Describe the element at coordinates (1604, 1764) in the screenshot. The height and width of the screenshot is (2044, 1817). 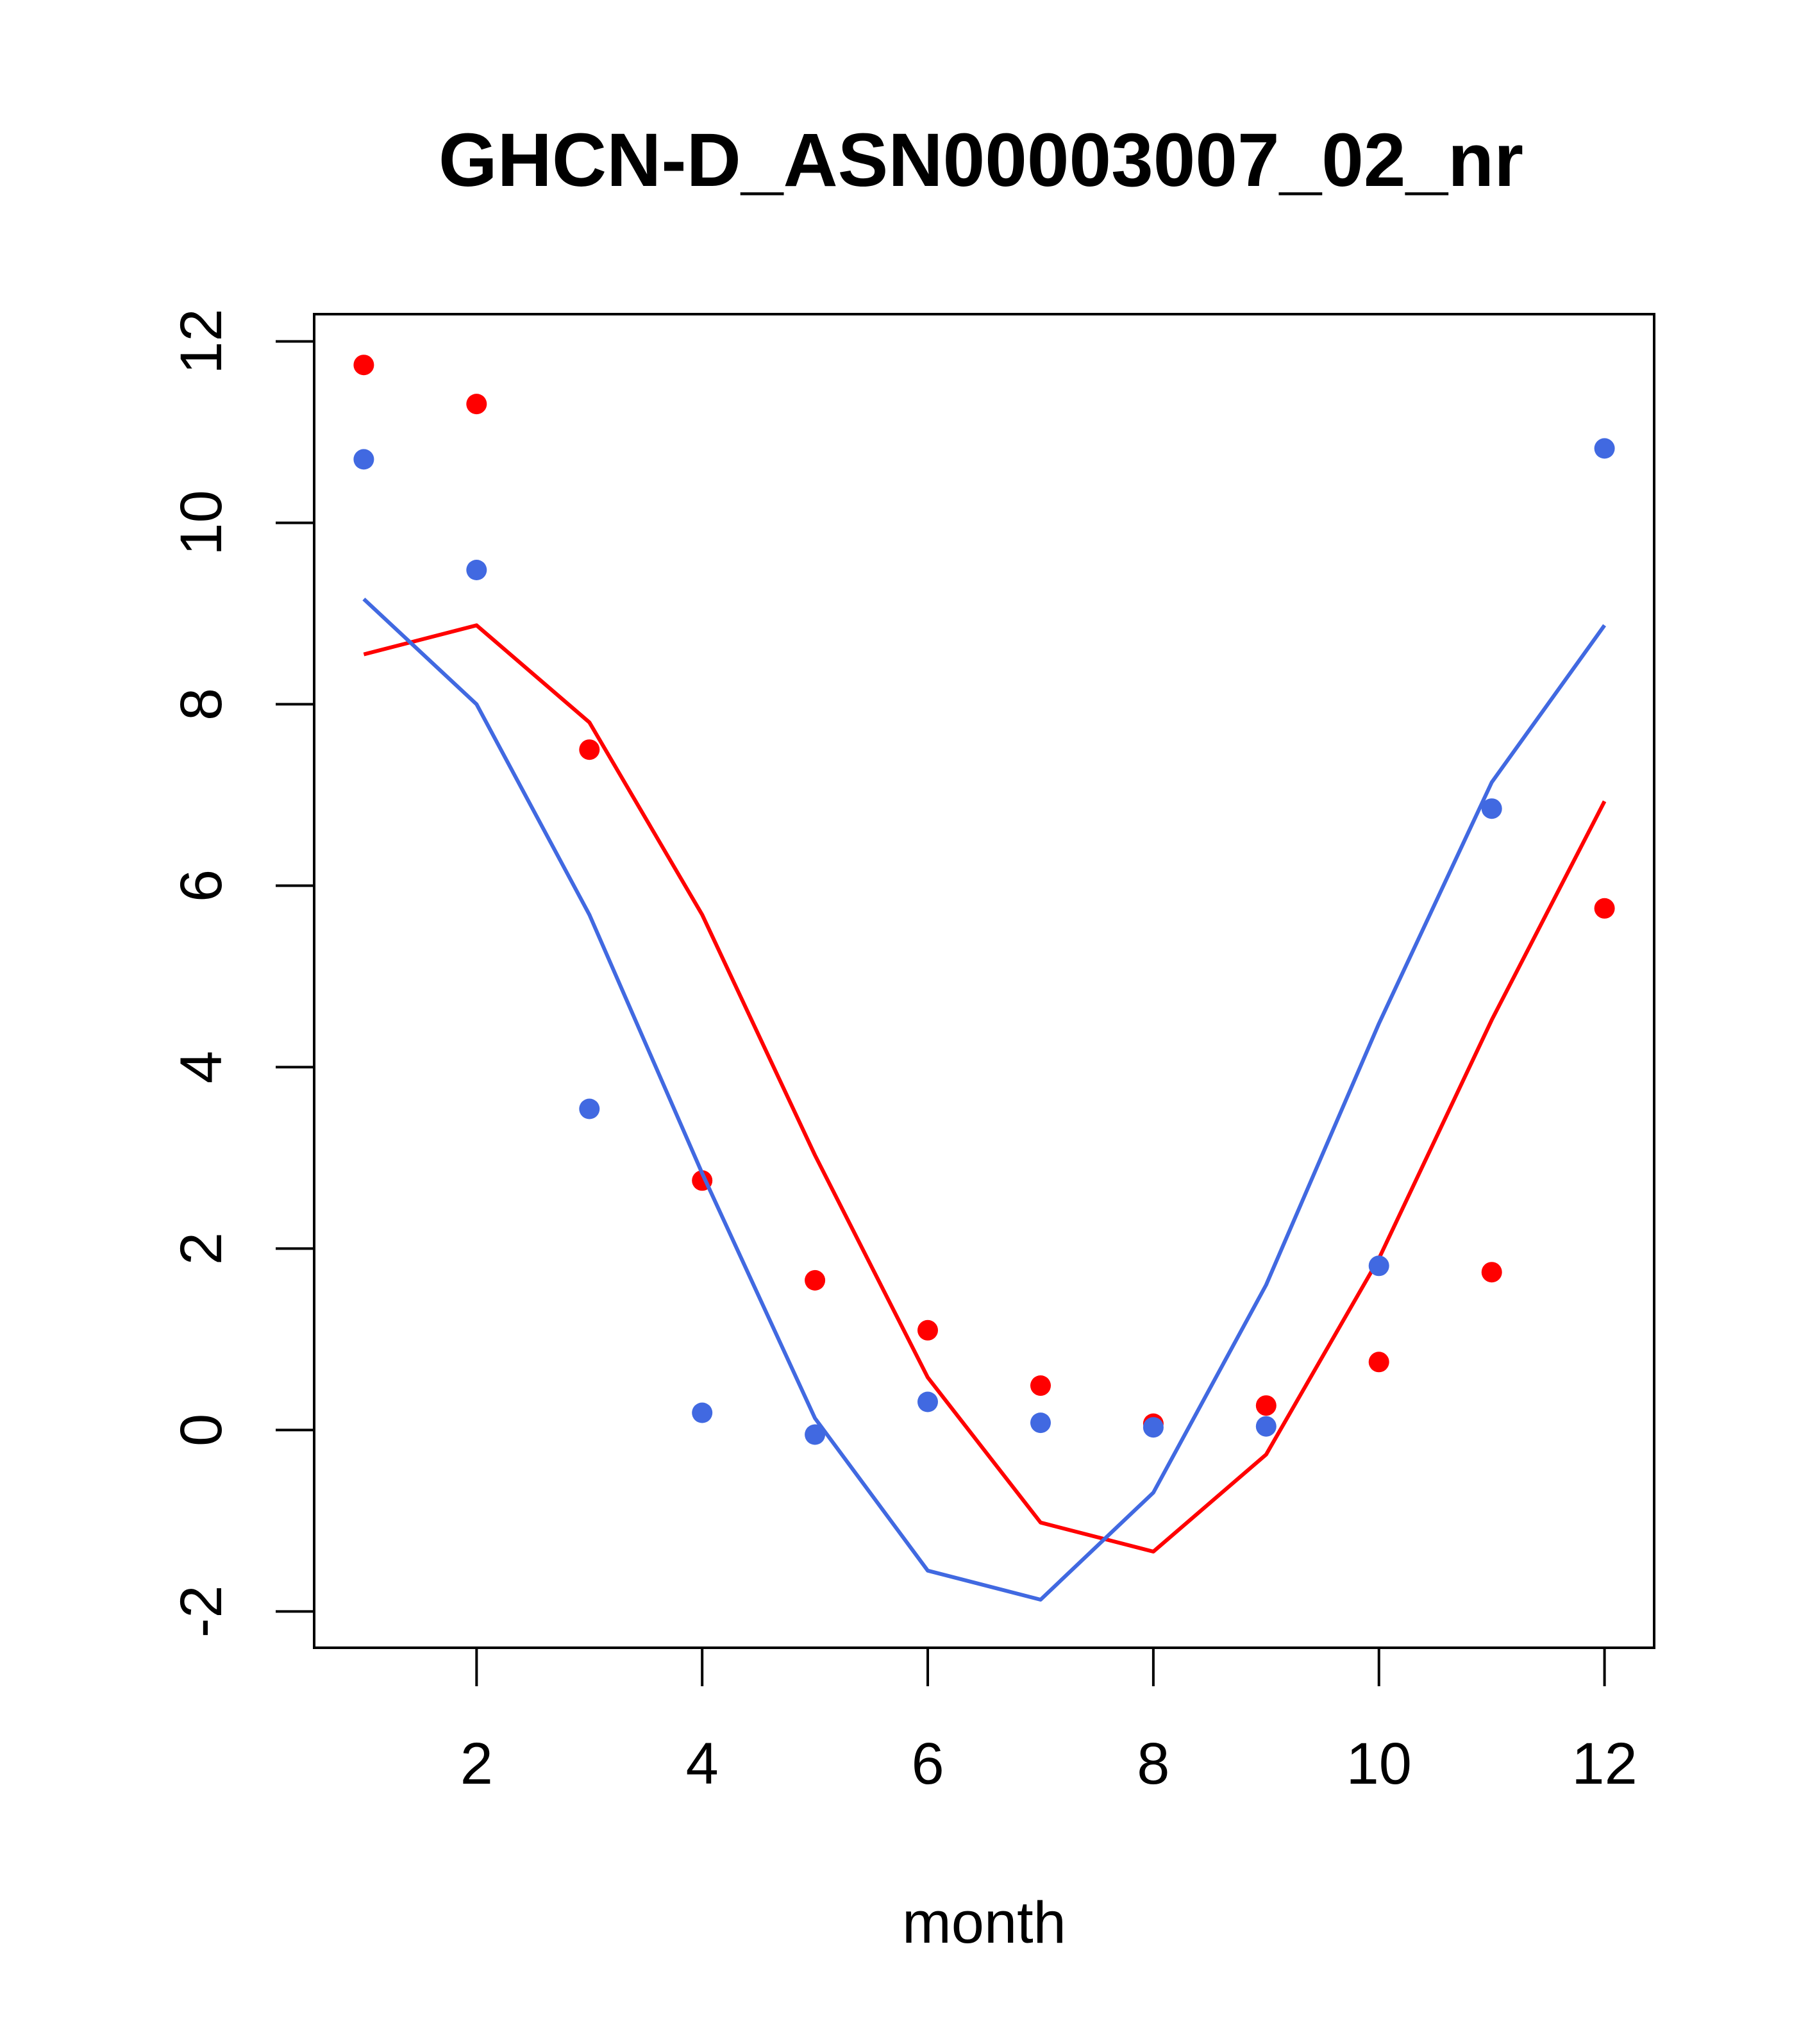
I see `x-tick-label: 12` at that location.